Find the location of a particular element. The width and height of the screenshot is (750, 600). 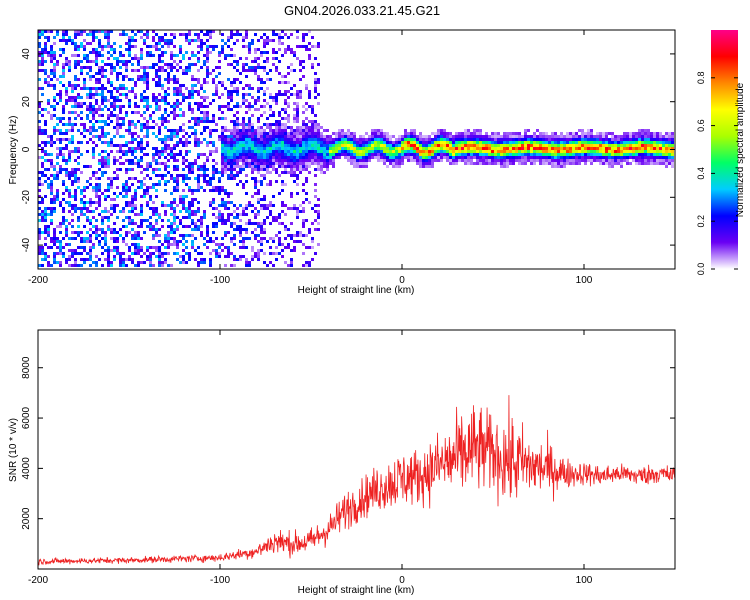

x-tick-label: 100 is located at coordinates (584, 580).